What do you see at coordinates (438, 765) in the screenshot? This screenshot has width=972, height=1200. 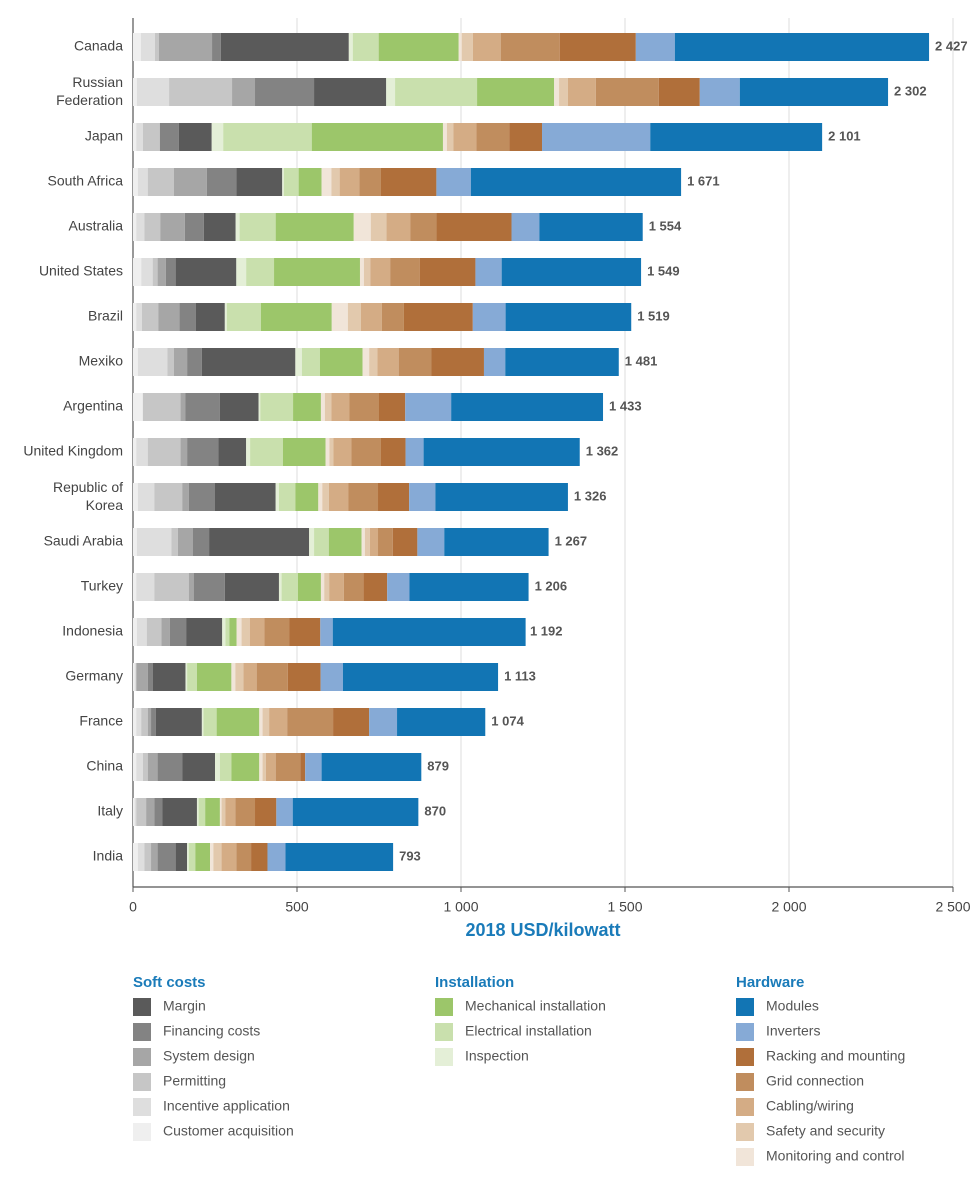 I see `total-label: 879` at bounding box center [438, 765].